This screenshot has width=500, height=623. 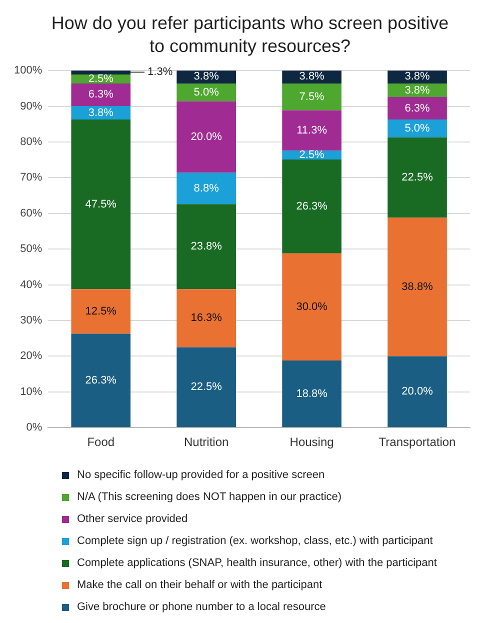 I want to click on y-tick-label: 80%, so click(x=31, y=142).